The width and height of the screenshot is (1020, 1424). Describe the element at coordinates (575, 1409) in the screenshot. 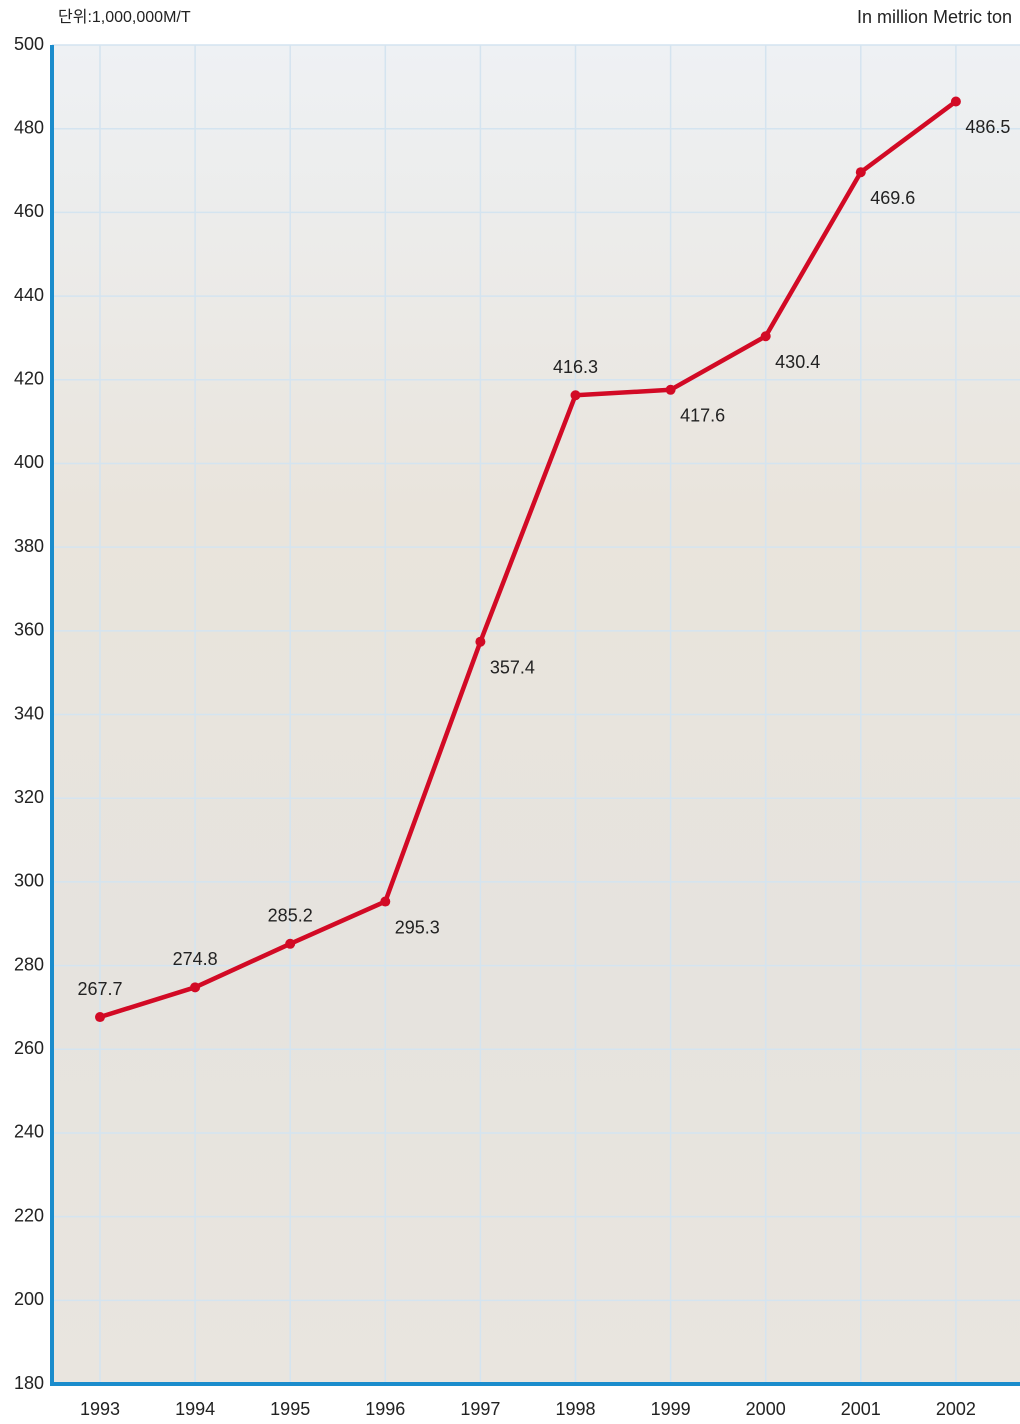

I see `x-tick-label: 1998` at that location.